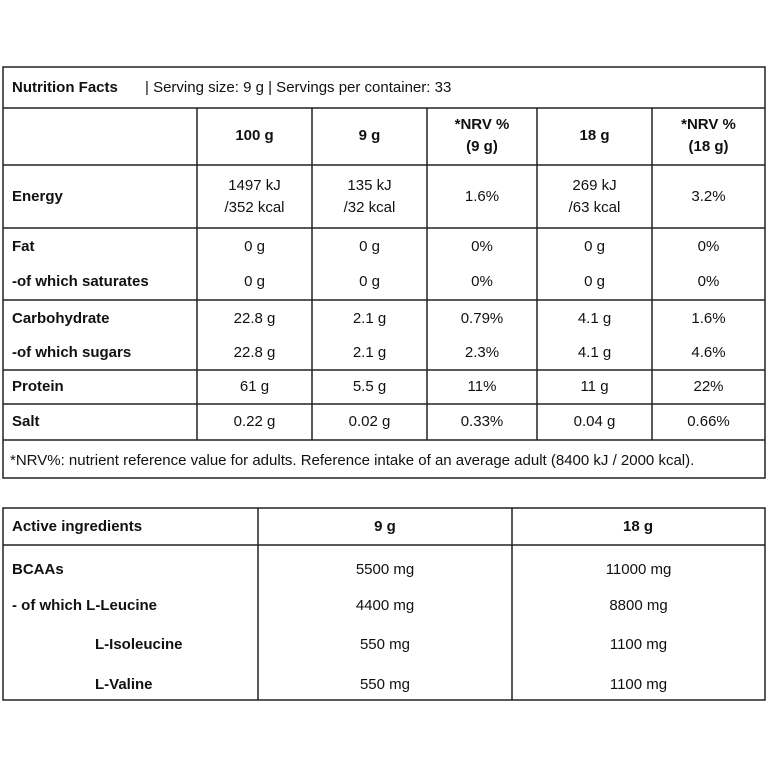  I want to click on cell-value: 0.79%, so click(482, 318).